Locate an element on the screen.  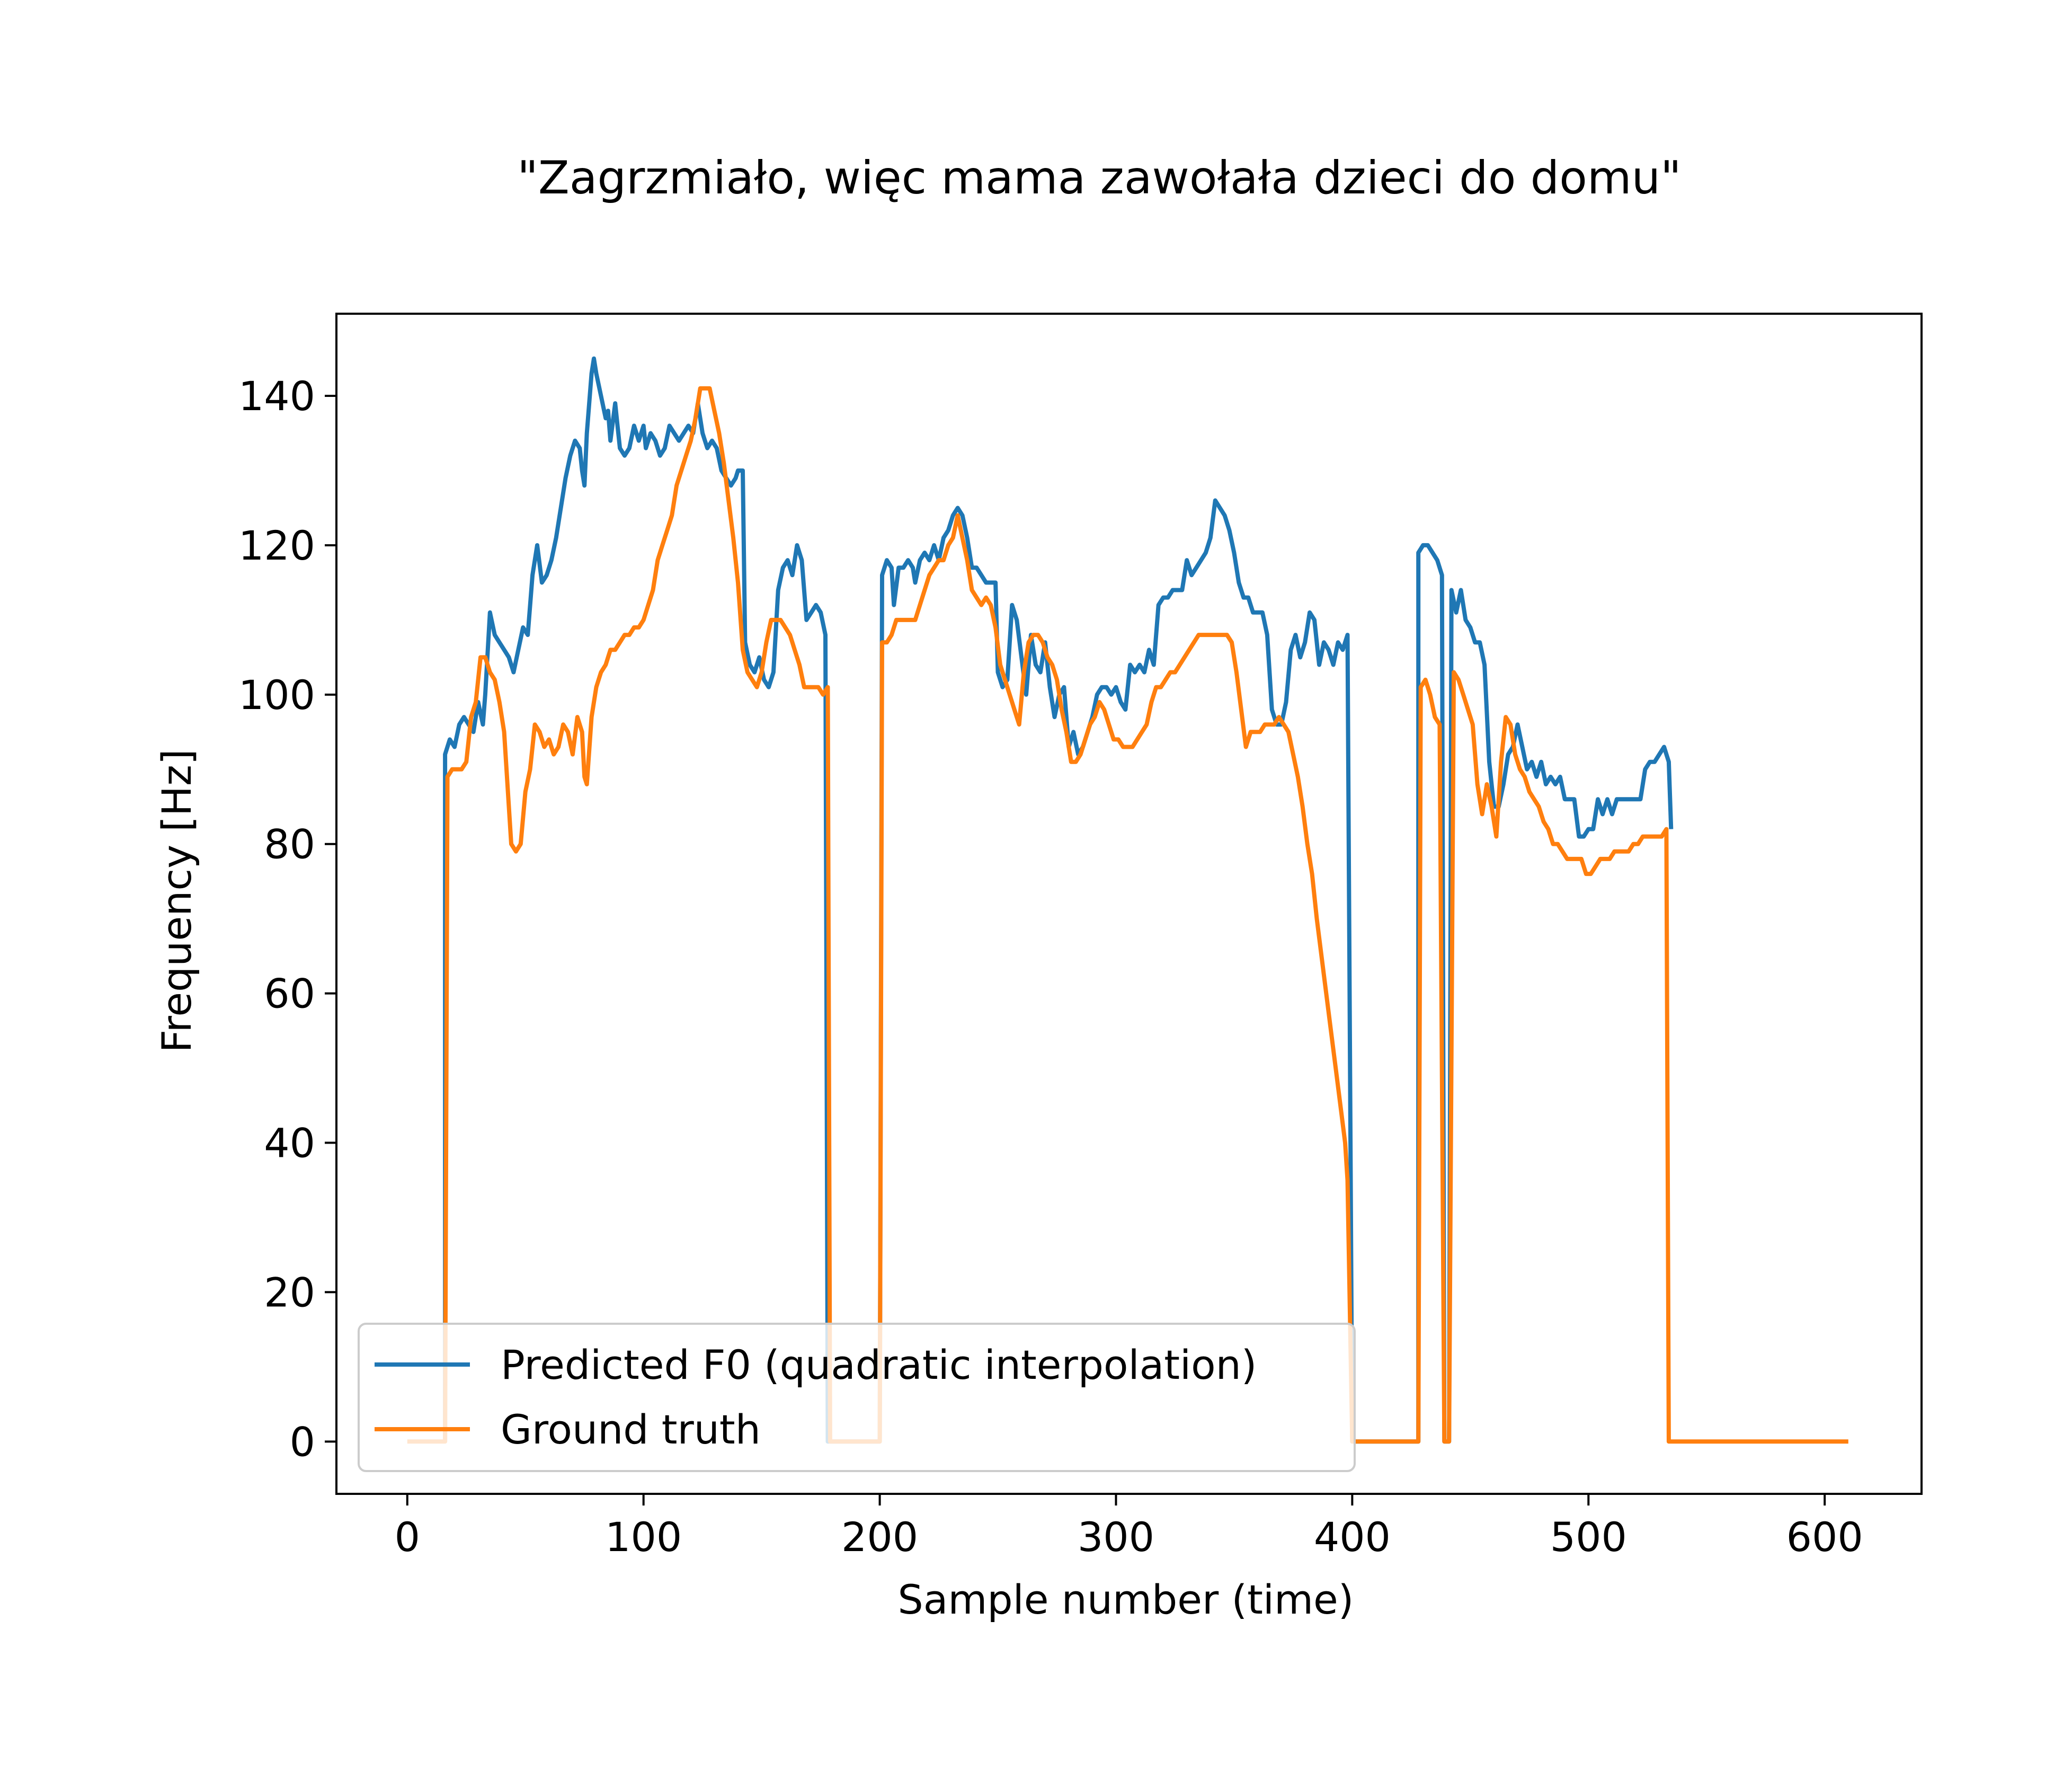
legend-box is located at coordinates (857, 1397).